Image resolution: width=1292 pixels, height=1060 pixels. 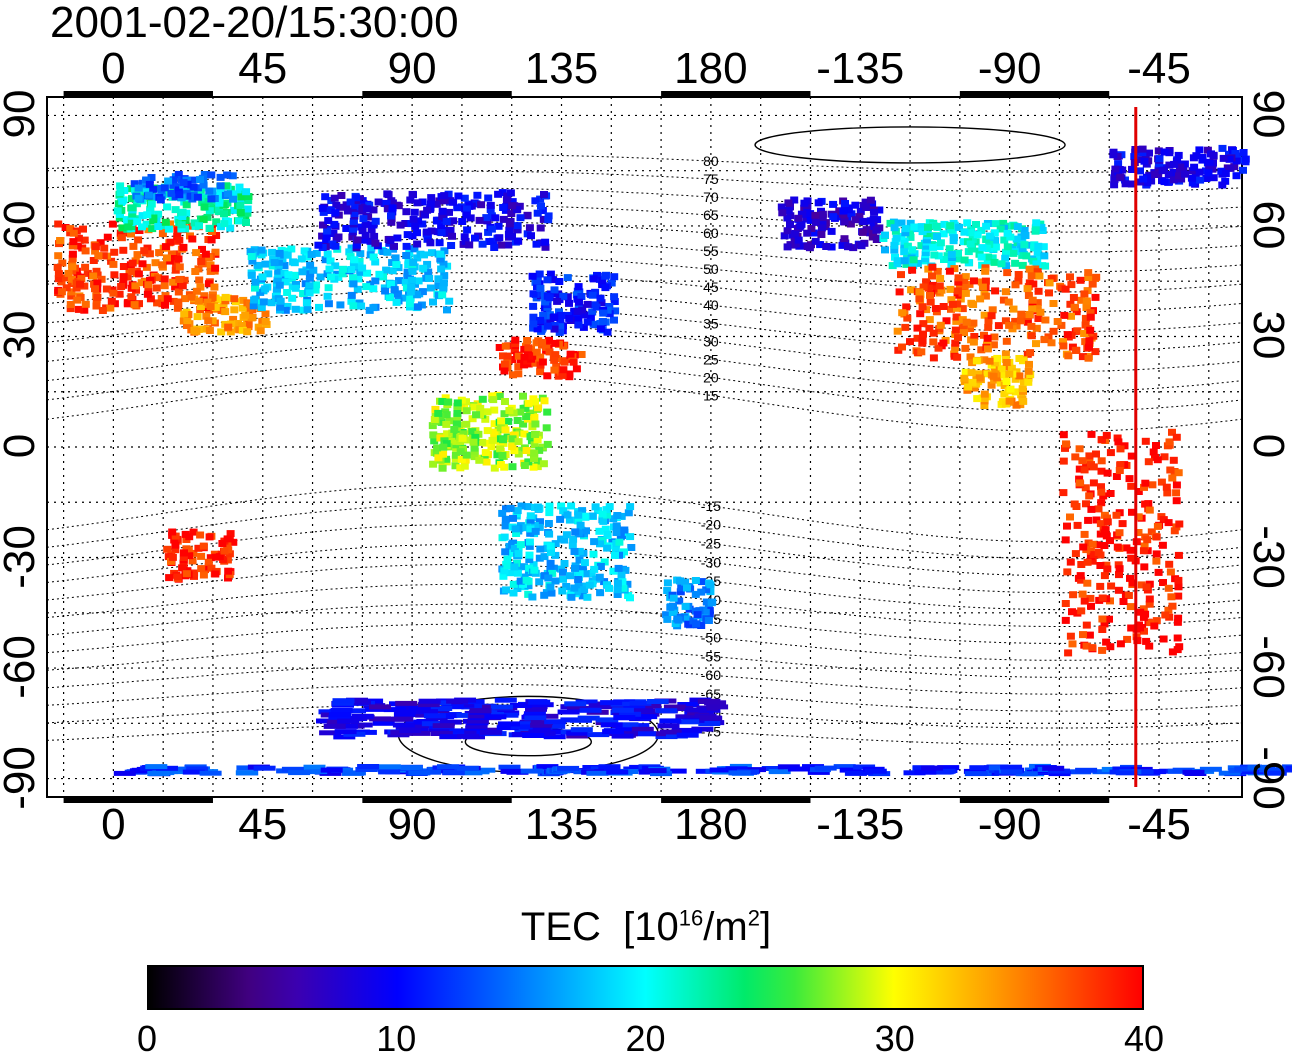 What do you see at coordinates (710, 825) in the screenshot?
I see `longitude-tick-label-bottom: 180` at bounding box center [710, 825].